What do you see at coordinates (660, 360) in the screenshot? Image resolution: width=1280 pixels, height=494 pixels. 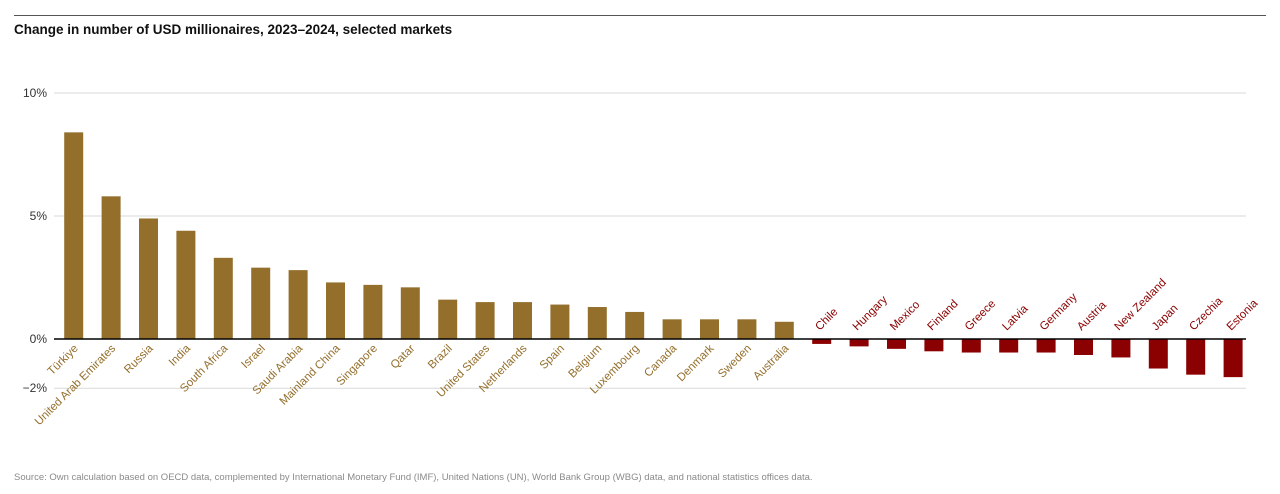 I see `x-tick-label: Canada` at bounding box center [660, 360].